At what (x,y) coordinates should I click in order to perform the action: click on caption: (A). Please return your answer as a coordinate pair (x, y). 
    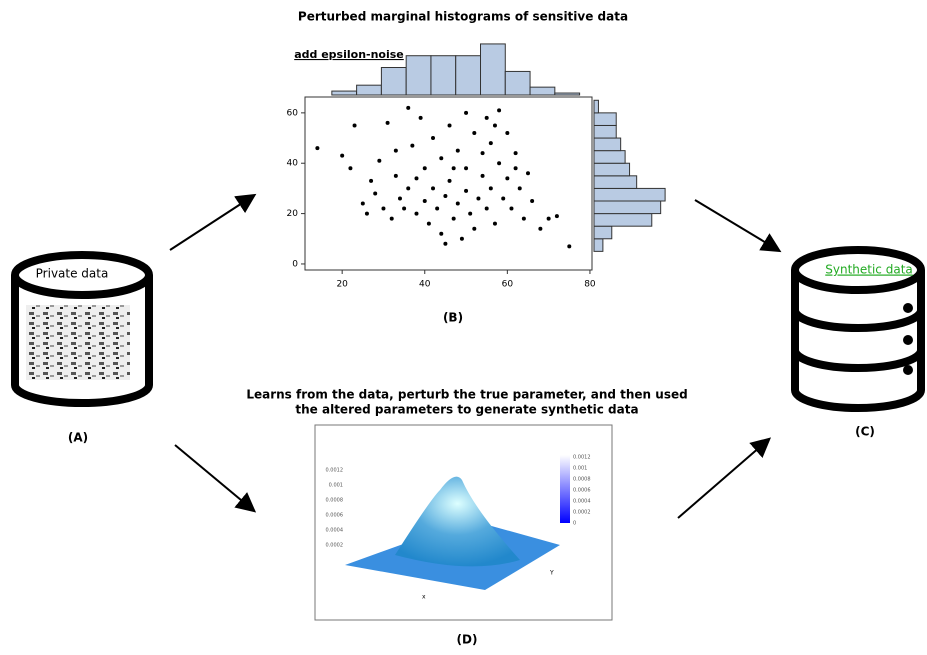
    Looking at the image, I should click on (78, 438).